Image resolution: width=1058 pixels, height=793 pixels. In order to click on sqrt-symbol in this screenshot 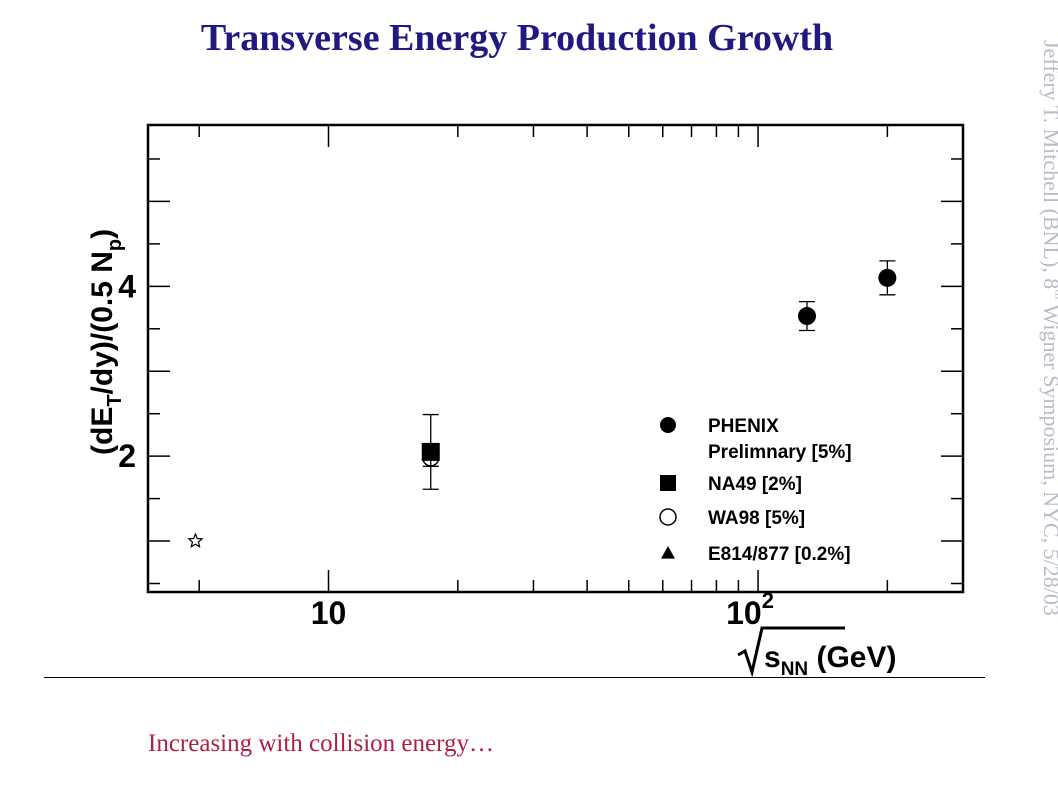, I will do `click(791, 652)`.